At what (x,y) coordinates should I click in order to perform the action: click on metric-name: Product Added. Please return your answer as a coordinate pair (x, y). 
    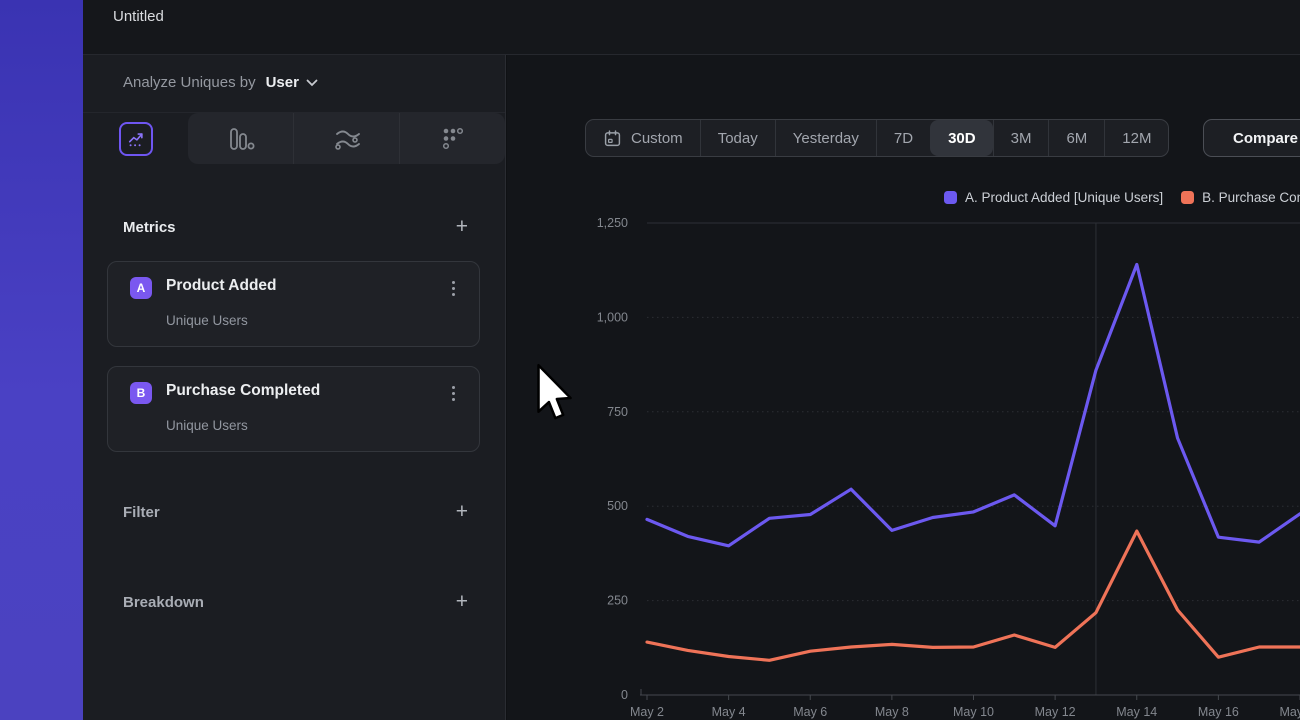
    Looking at the image, I should click on (221, 285).